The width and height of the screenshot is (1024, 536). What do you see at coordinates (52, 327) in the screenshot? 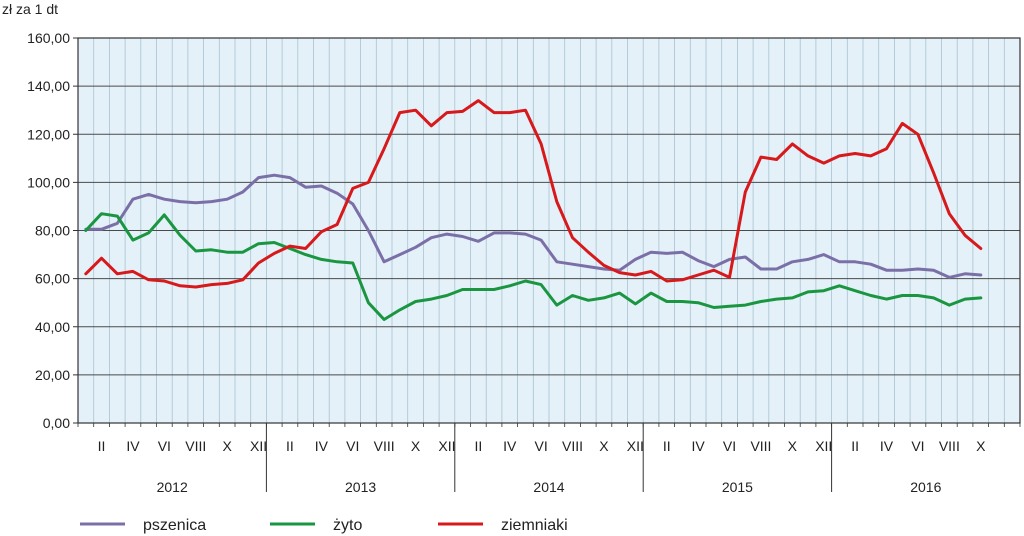
I see `y-tick-label: 40,00` at bounding box center [52, 327].